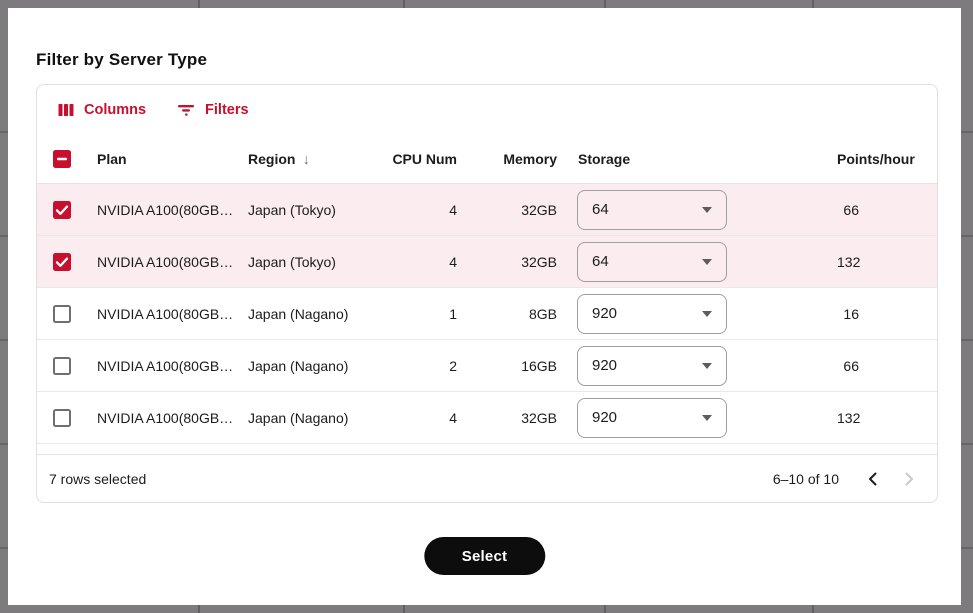 This screenshot has height=613, width=973. What do you see at coordinates (453, 365) in the screenshot?
I see `cpu-cell: 2` at bounding box center [453, 365].